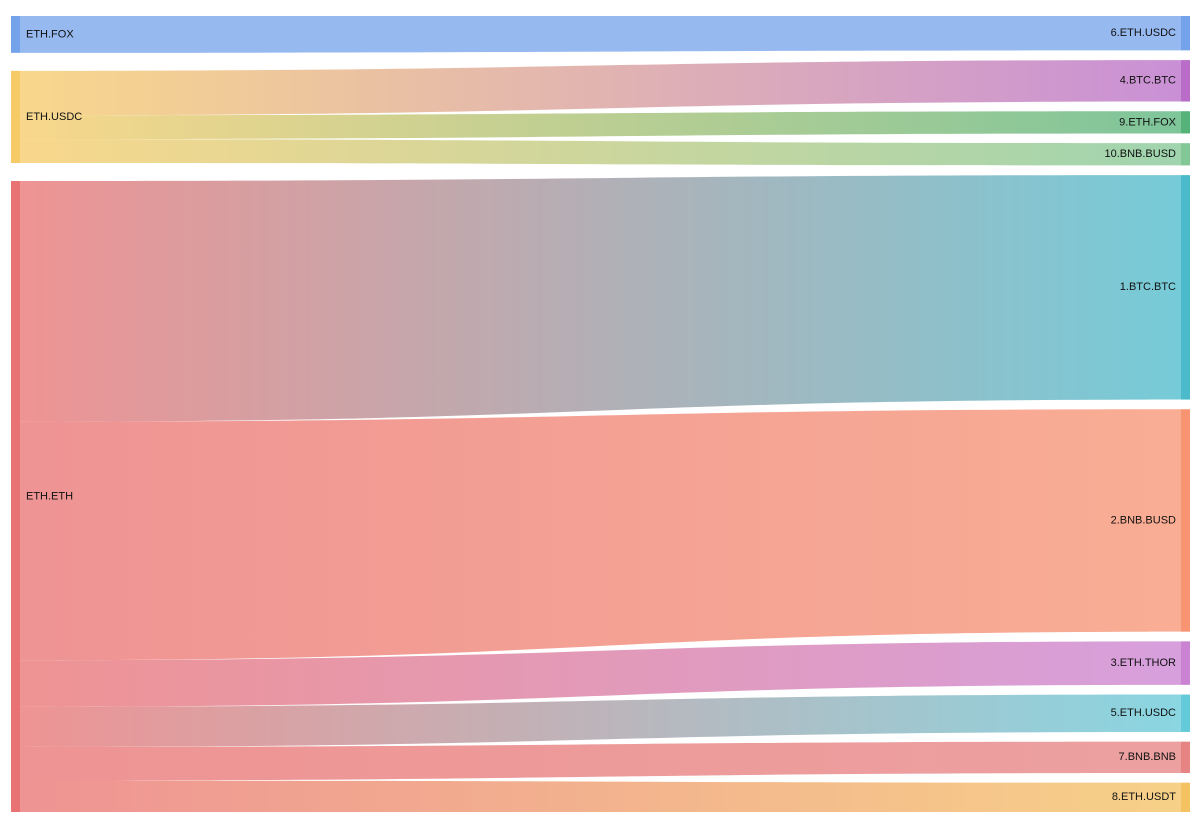 Image resolution: width=1200 pixels, height=833 pixels. Describe the element at coordinates (49, 496) in the screenshot. I see `label-src-eth-eth: ETH.ETH` at that location.